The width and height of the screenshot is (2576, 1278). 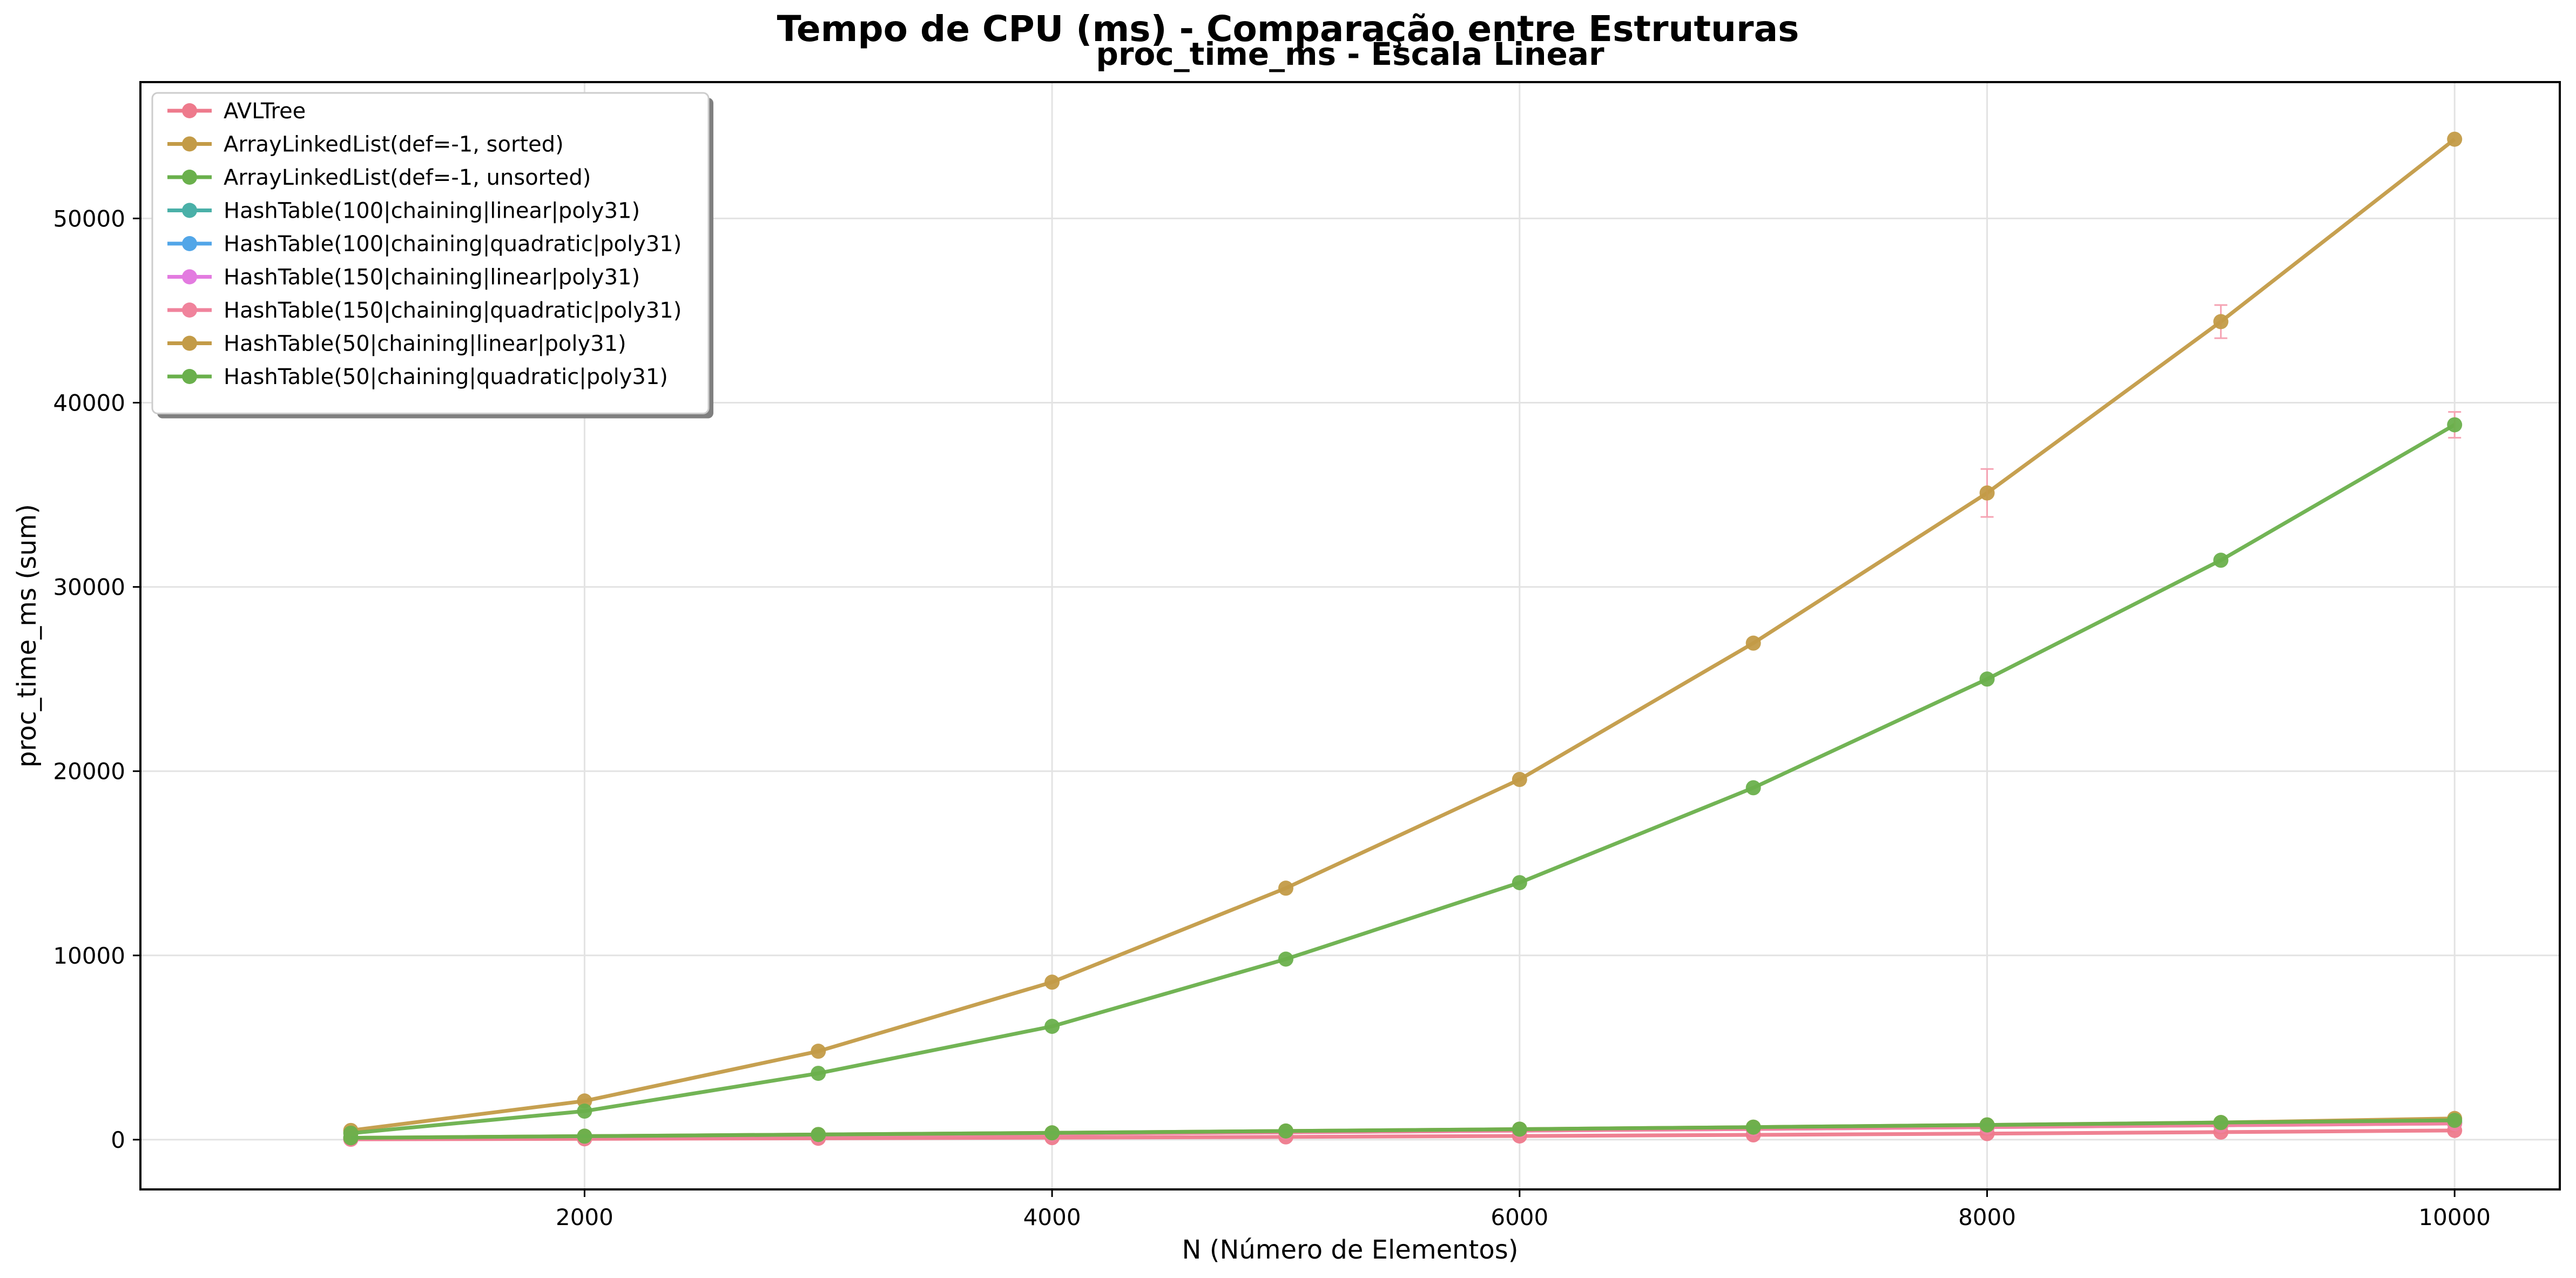 What do you see at coordinates (265, 111) in the screenshot?
I see `legend-label-0: AVLTree` at bounding box center [265, 111].